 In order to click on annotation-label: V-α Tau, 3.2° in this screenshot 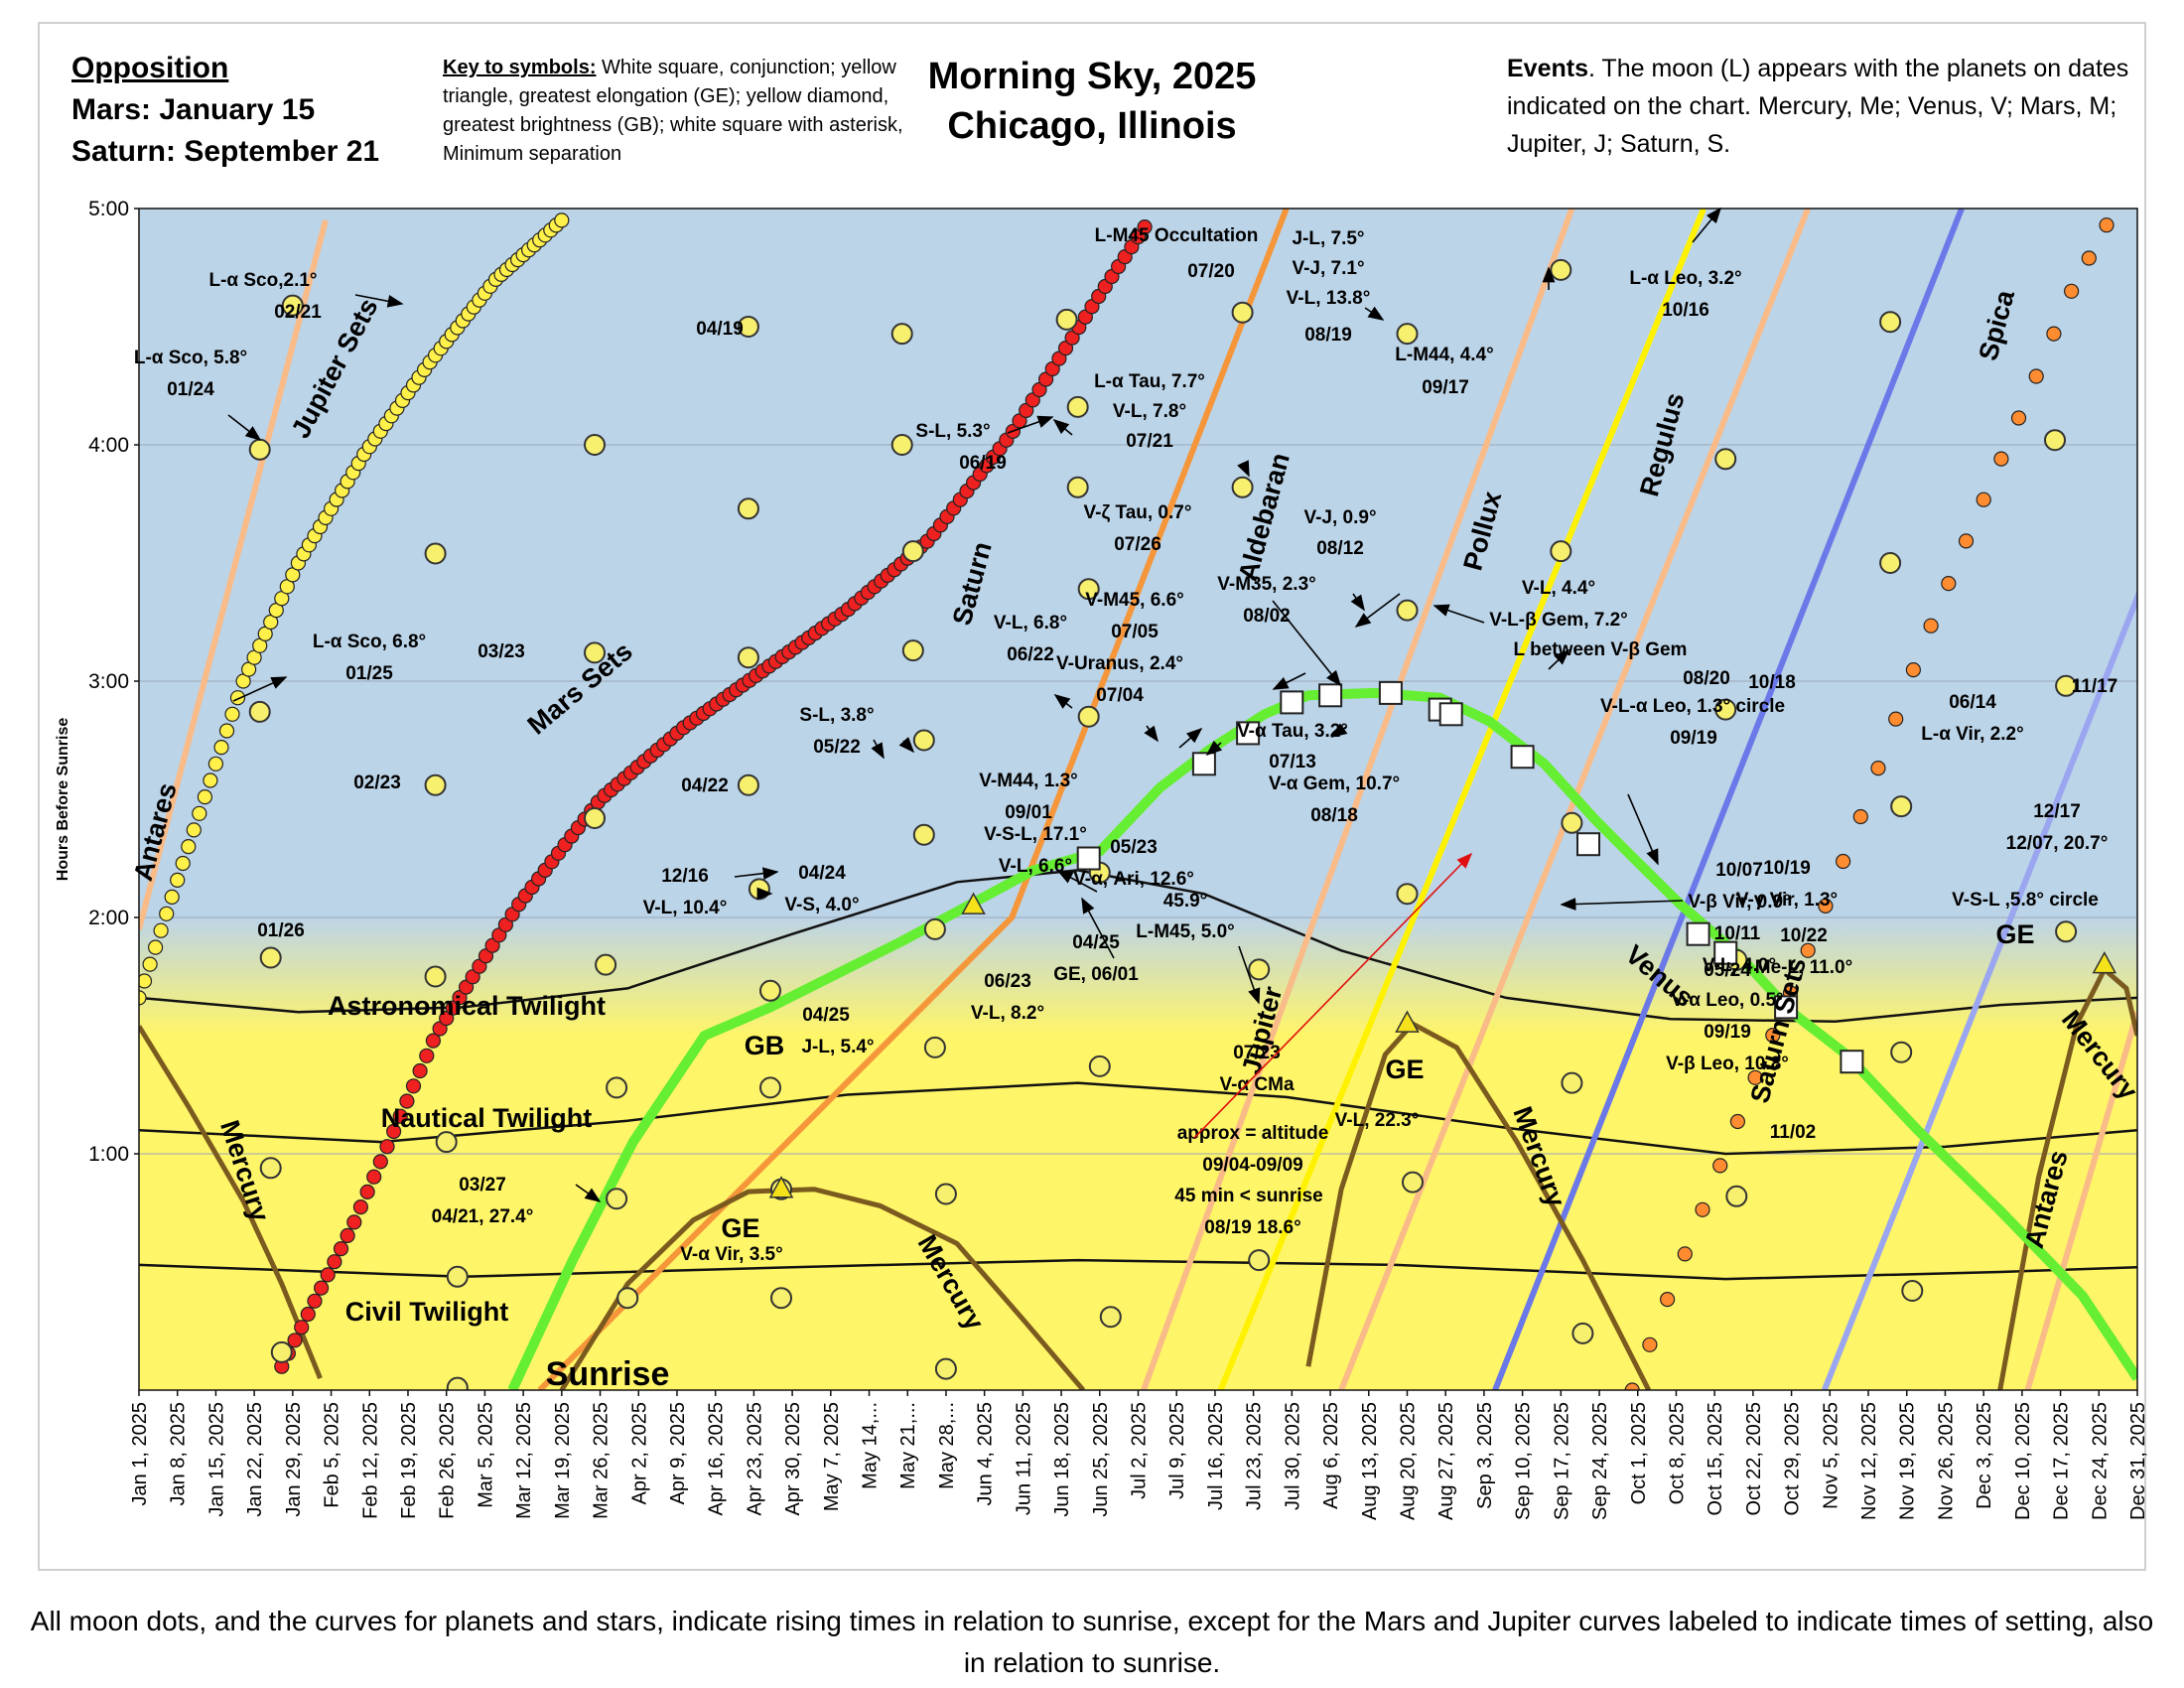, I will do `click(1292, 731)`.